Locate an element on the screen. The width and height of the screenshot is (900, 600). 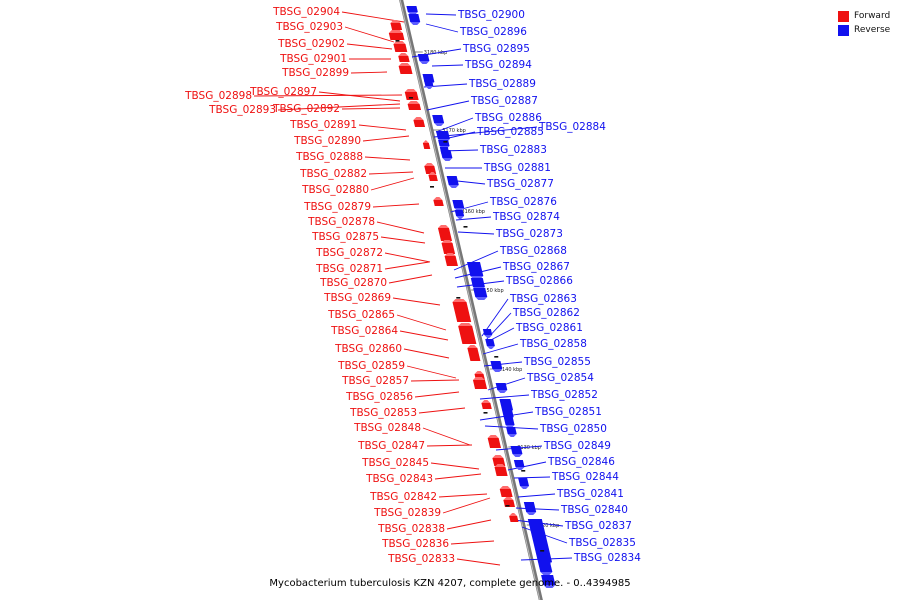
forward-gene-label: TBSG_02864 is located at coordinates (364, 331).